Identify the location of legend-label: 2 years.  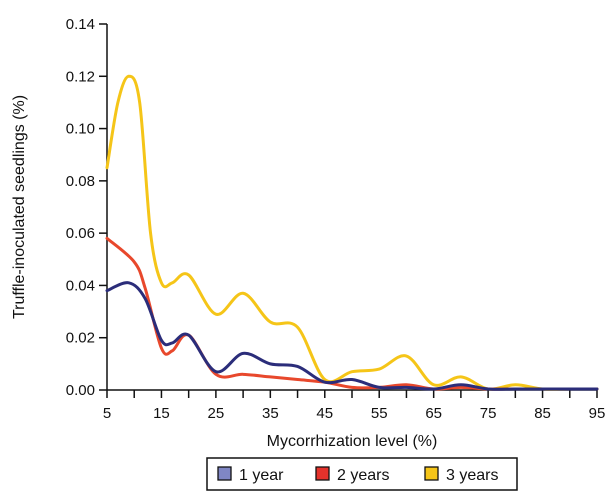
(363, 475).